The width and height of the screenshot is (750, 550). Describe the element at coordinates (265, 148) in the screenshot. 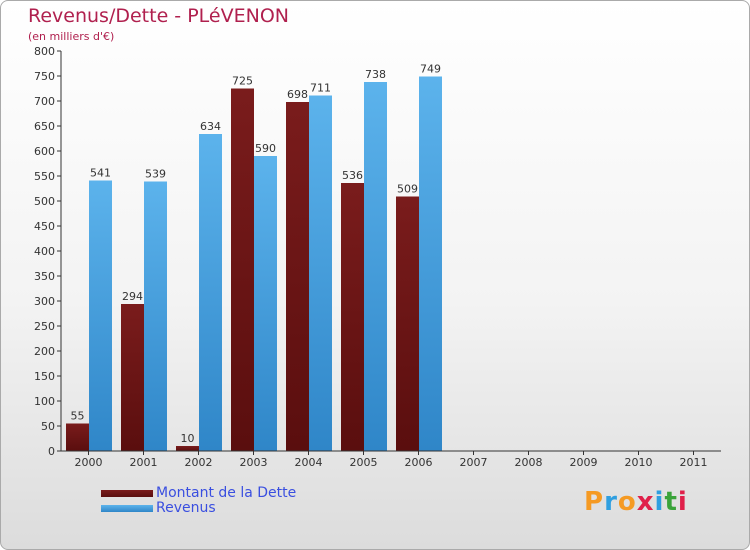

I see `data-label-revenue-2003: 590` at that location.